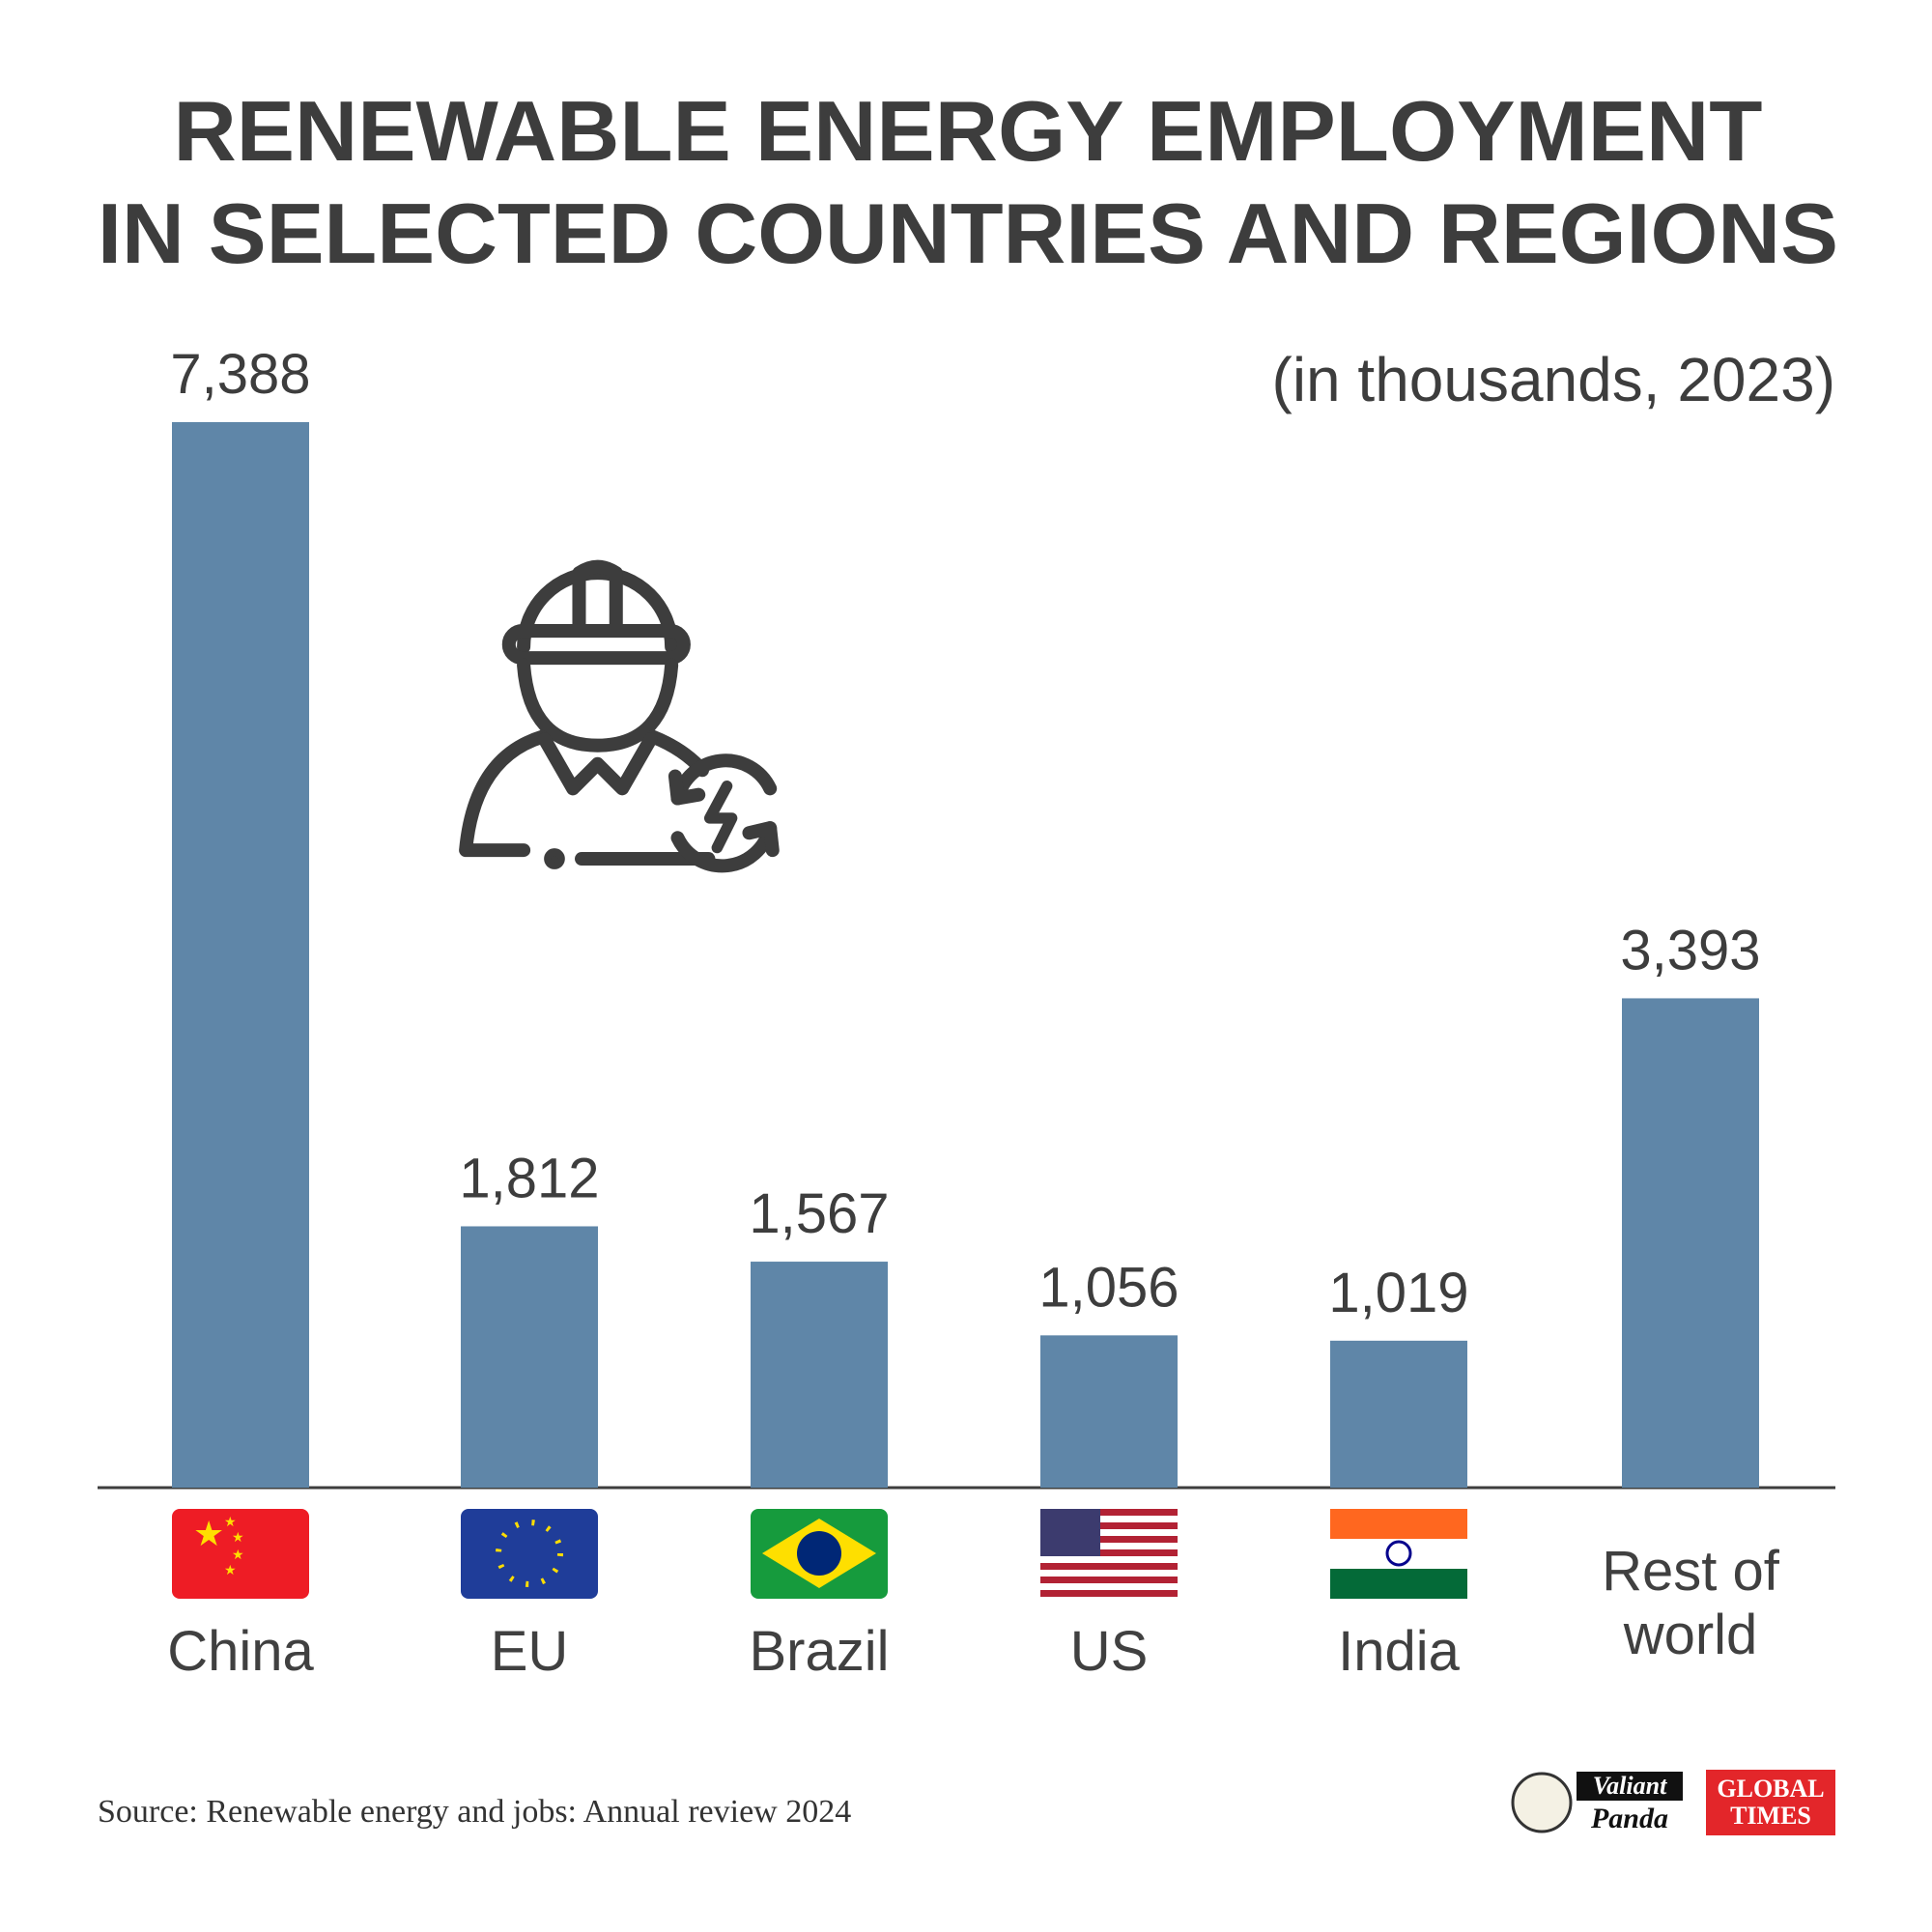  Describe the element at coordinates (1398, 1293) in the screenshot. I see `value-label: 1,019` at that location.